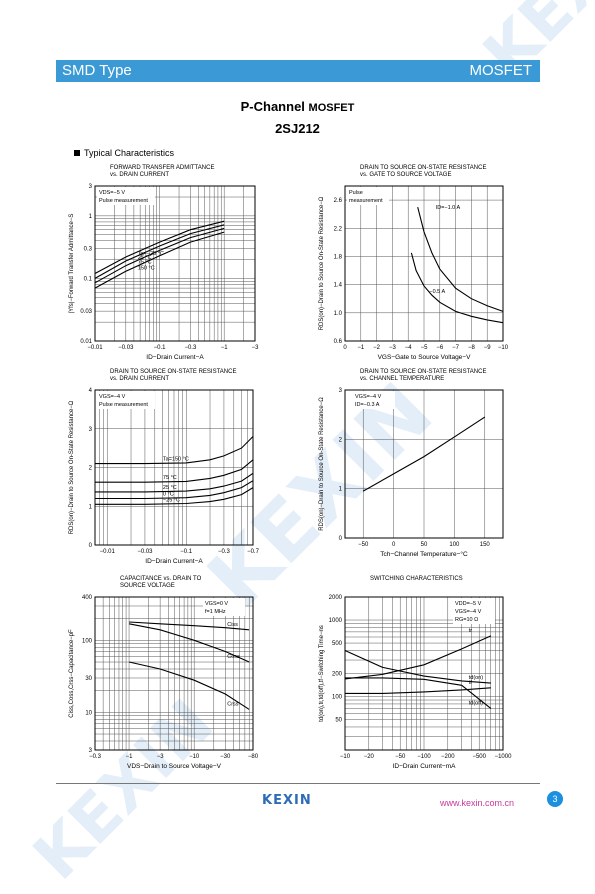  Describe the element at coordinates (356, 193) in the screenshot. I see `condition-text: Pulse` at that location.